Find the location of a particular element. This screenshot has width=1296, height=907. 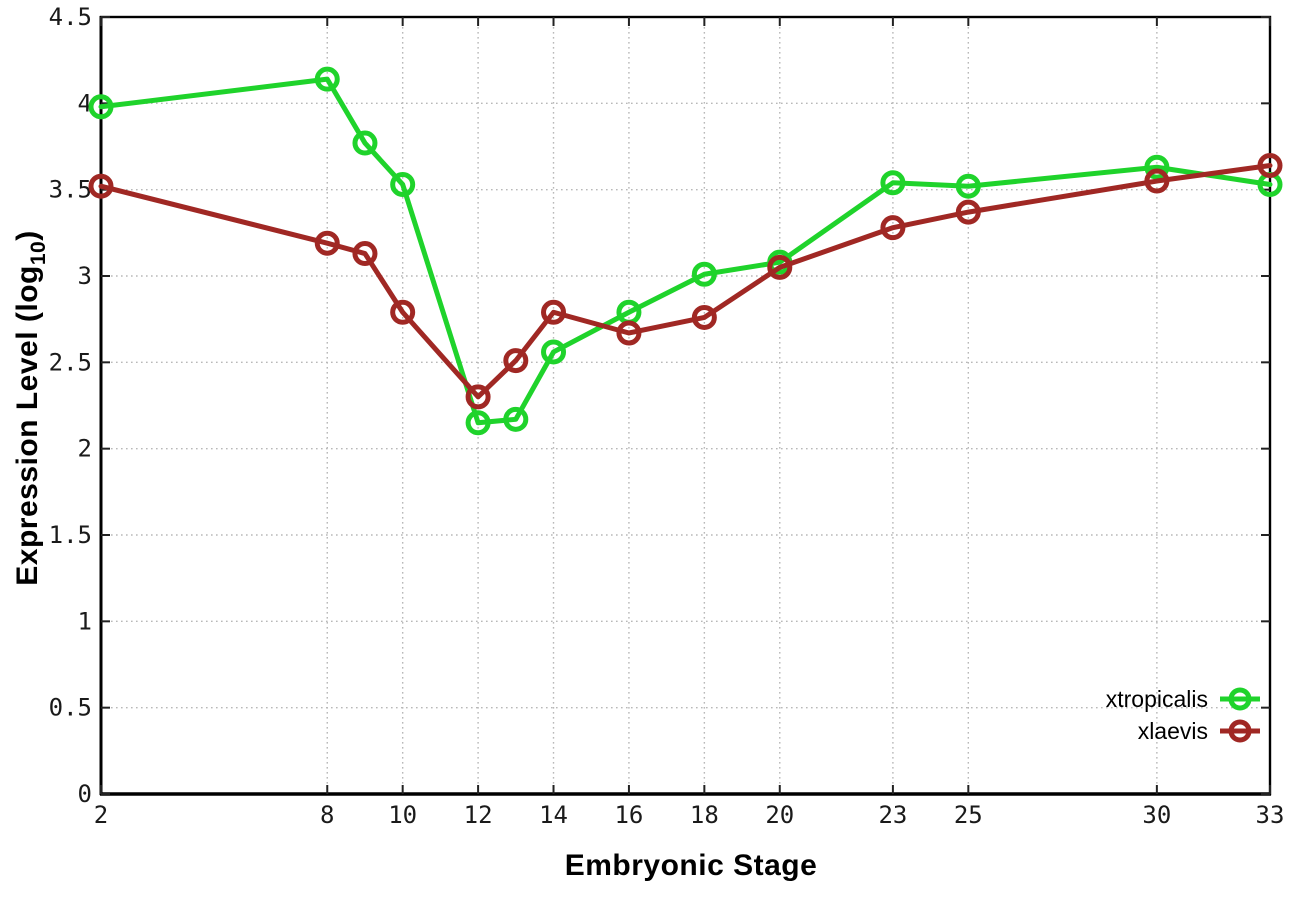

legend-item-xlaevis: xlaevis is located at coordinates (1184, 731).